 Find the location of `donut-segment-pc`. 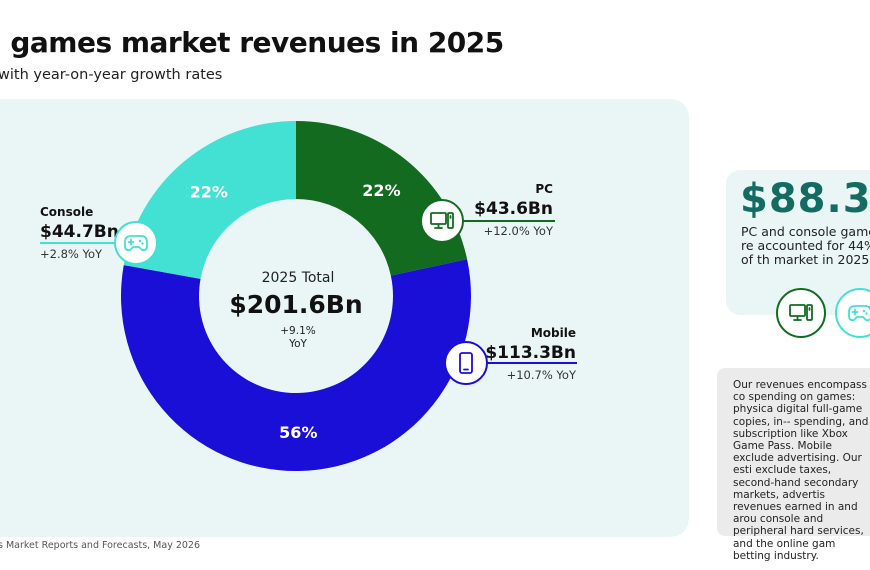

donut-segment-pc is located at coordinates (382, 198).